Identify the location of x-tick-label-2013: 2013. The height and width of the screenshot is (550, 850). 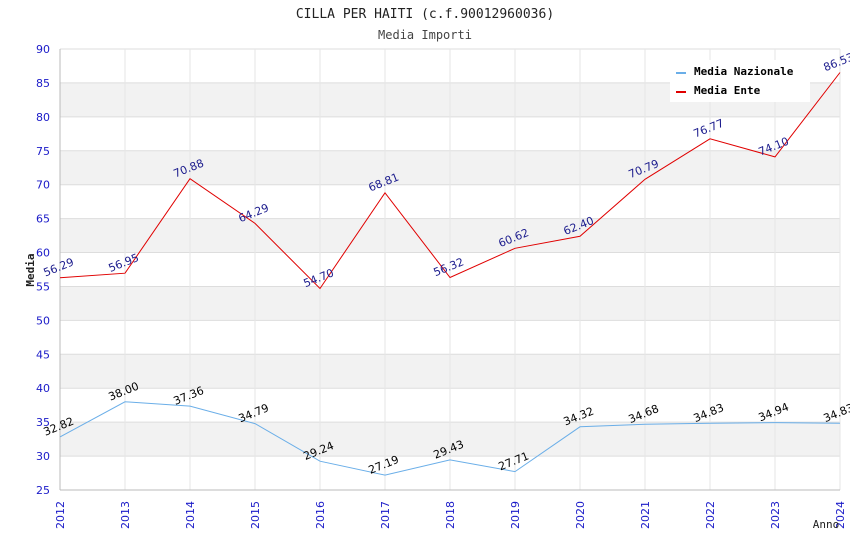
(125, 515).